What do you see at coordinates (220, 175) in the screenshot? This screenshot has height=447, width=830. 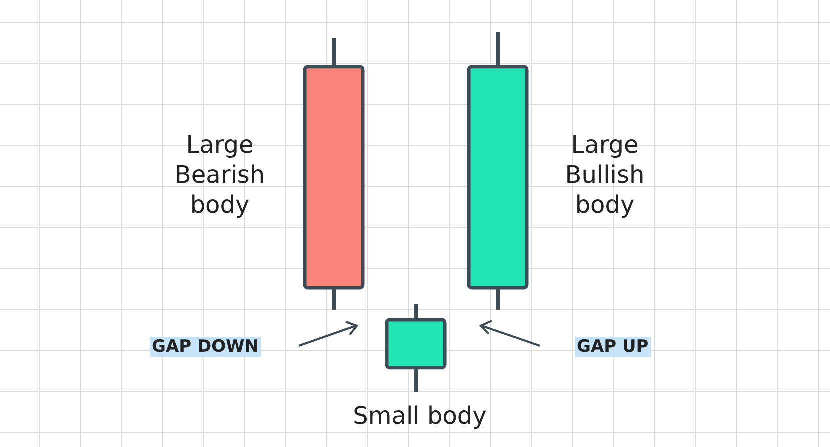 I see `text: Large Bearish body` at bounding box center [220, 175].